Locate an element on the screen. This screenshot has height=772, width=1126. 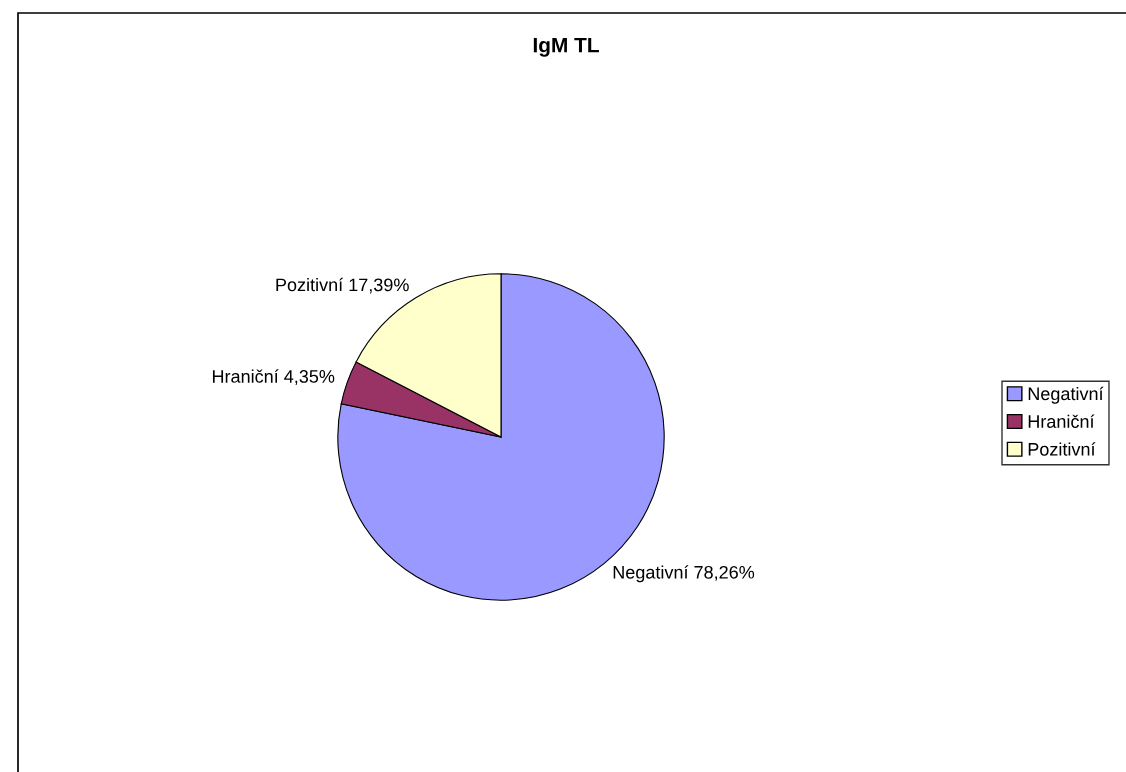
legend-label: Pozitivní is located at coordinates (1062, 449).